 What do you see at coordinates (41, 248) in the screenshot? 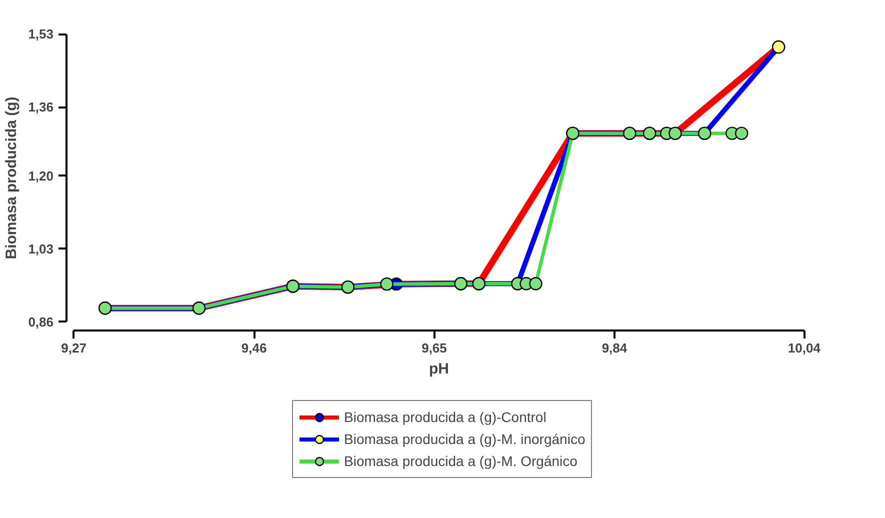
I see `y-tick-label: 1,03` at bounding box center [41, 248].